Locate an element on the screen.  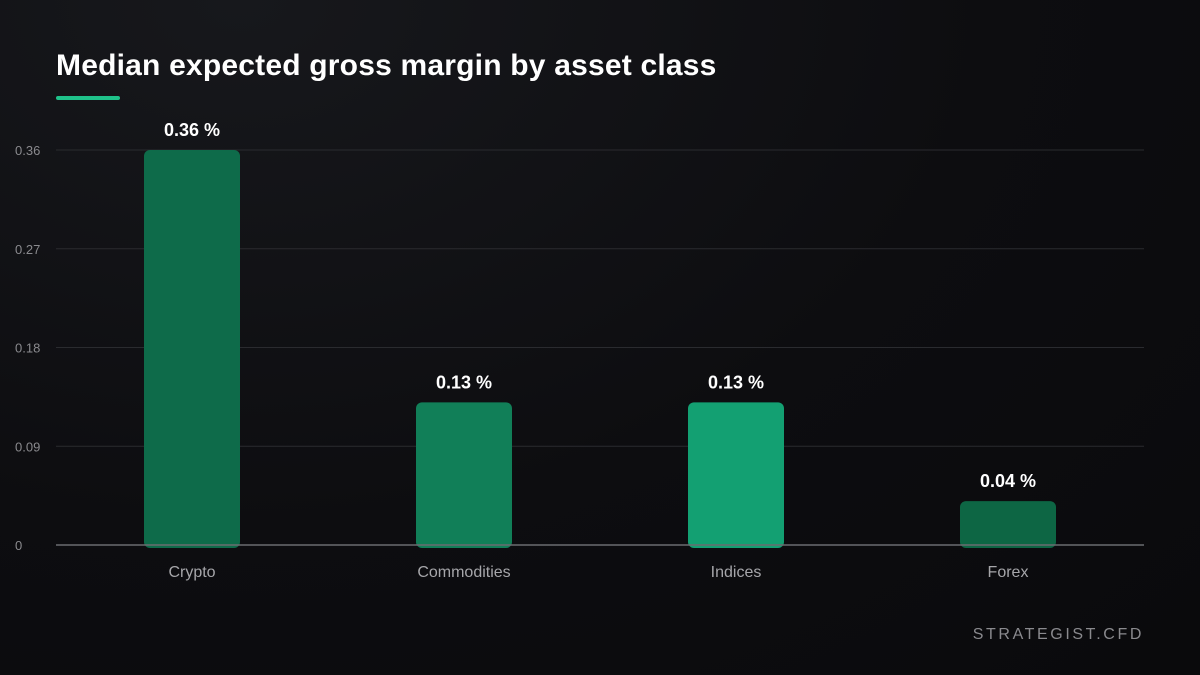
x-tick-label: Forex is located at coordinates (1008, 572).